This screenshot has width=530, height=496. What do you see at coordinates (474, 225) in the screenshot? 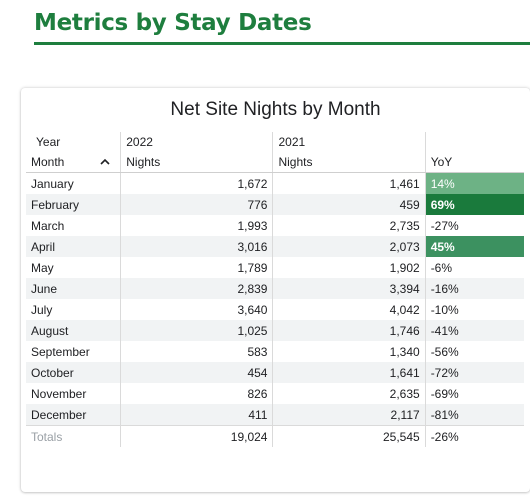
I see `yoy-cell: -27%` at bounding box center [474, 225].